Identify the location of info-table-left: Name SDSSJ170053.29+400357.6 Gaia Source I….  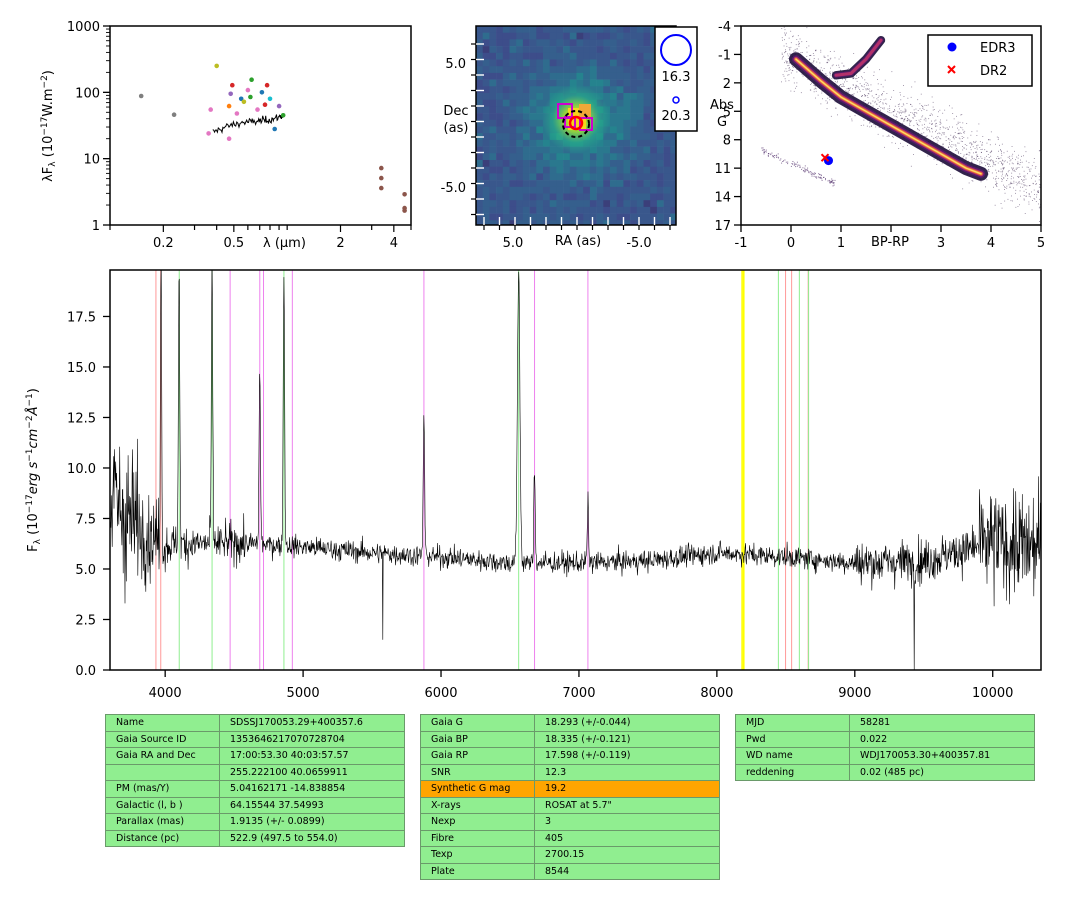
(255, 780).